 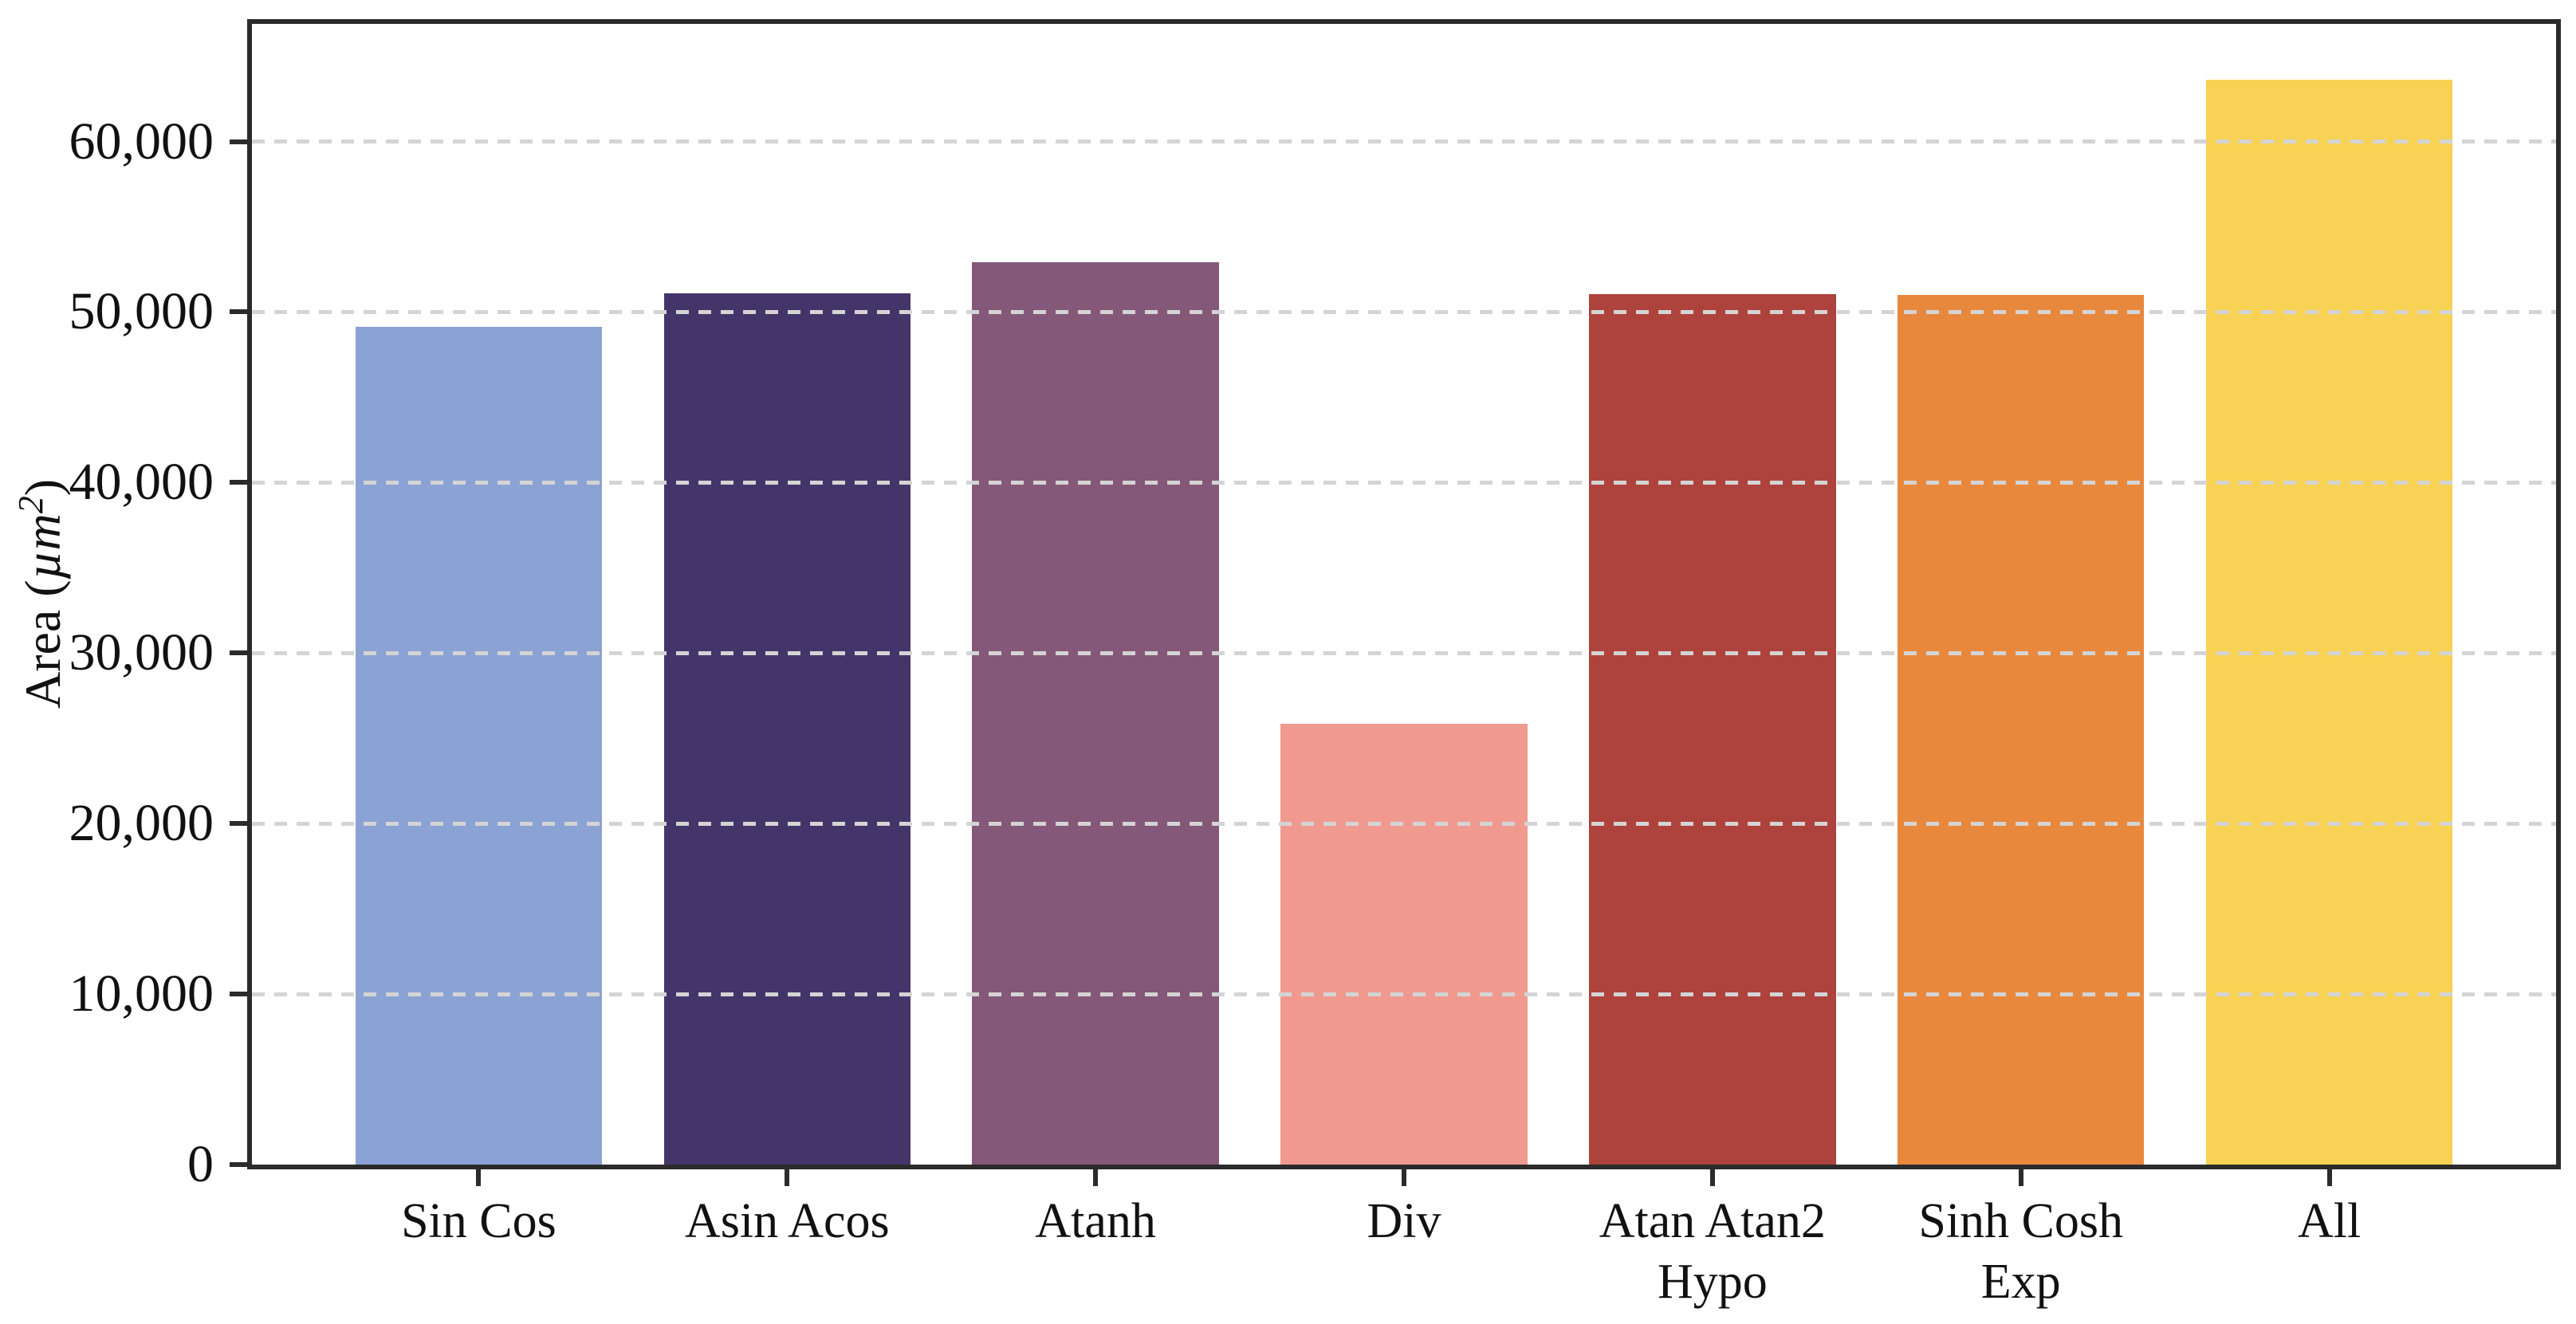 What do you see at coordinates (141, 994) in the screenshot?
I see `y-tick-label: 10,000` at bounding box center [141, 994].